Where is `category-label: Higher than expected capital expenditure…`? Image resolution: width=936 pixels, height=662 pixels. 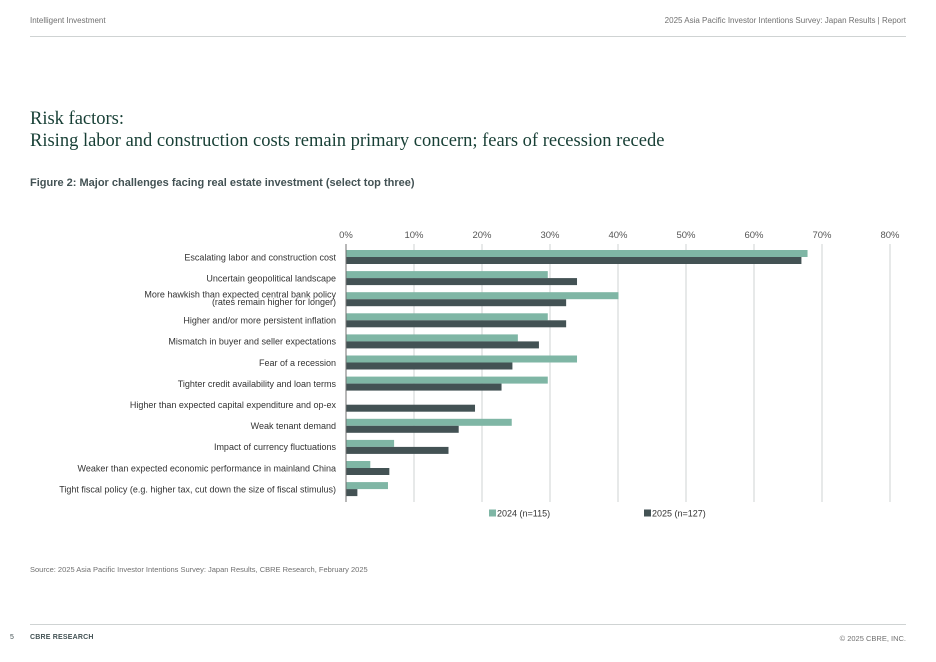
category-label: Higher than expected capital expenditure… is located at coordinates (233, 405).